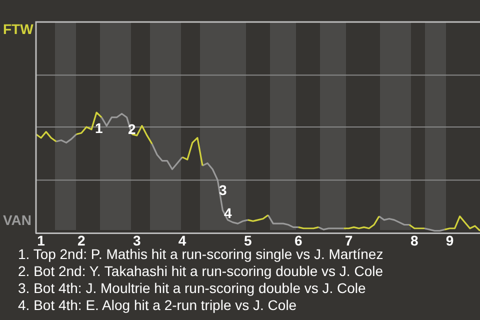 The height and width of the screenshot is (320, 480). I want to click on text: 2. Bot 2nd: Y. Takahashi hit a run-scoring double vs J. Cole, so click(201, 271).